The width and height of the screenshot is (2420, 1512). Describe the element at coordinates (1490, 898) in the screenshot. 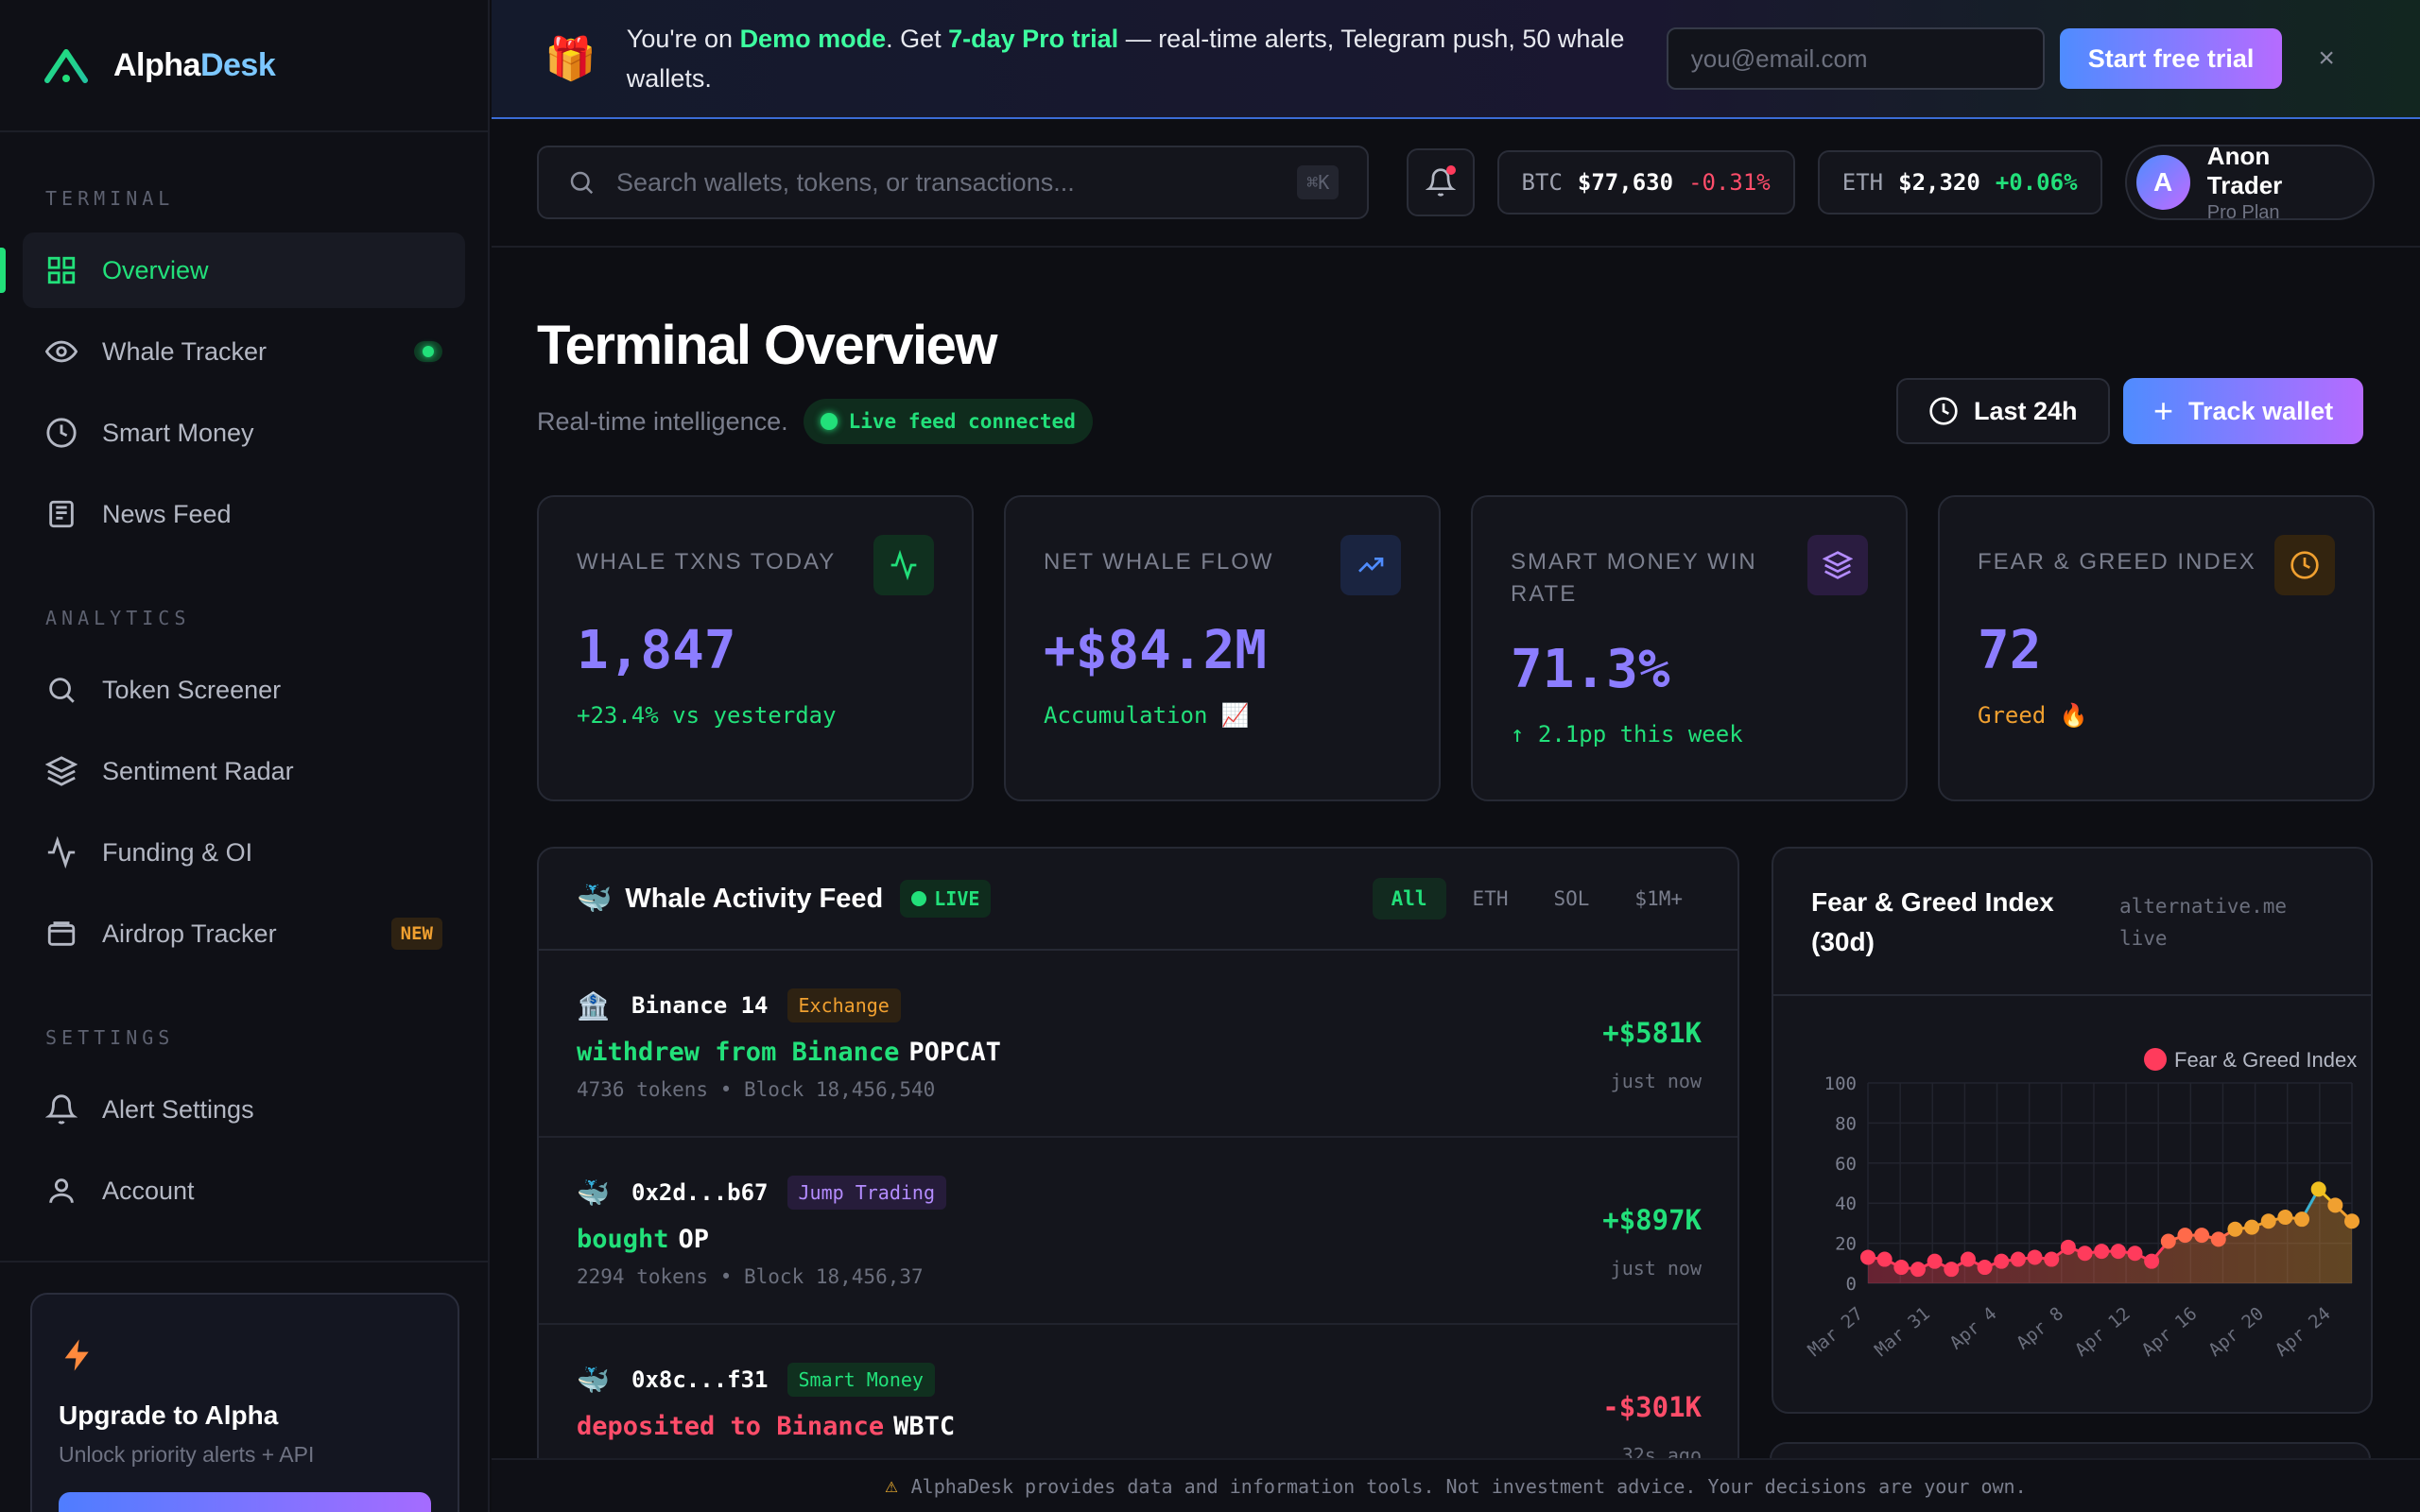

I see `filter-eth: ETH` at that location.